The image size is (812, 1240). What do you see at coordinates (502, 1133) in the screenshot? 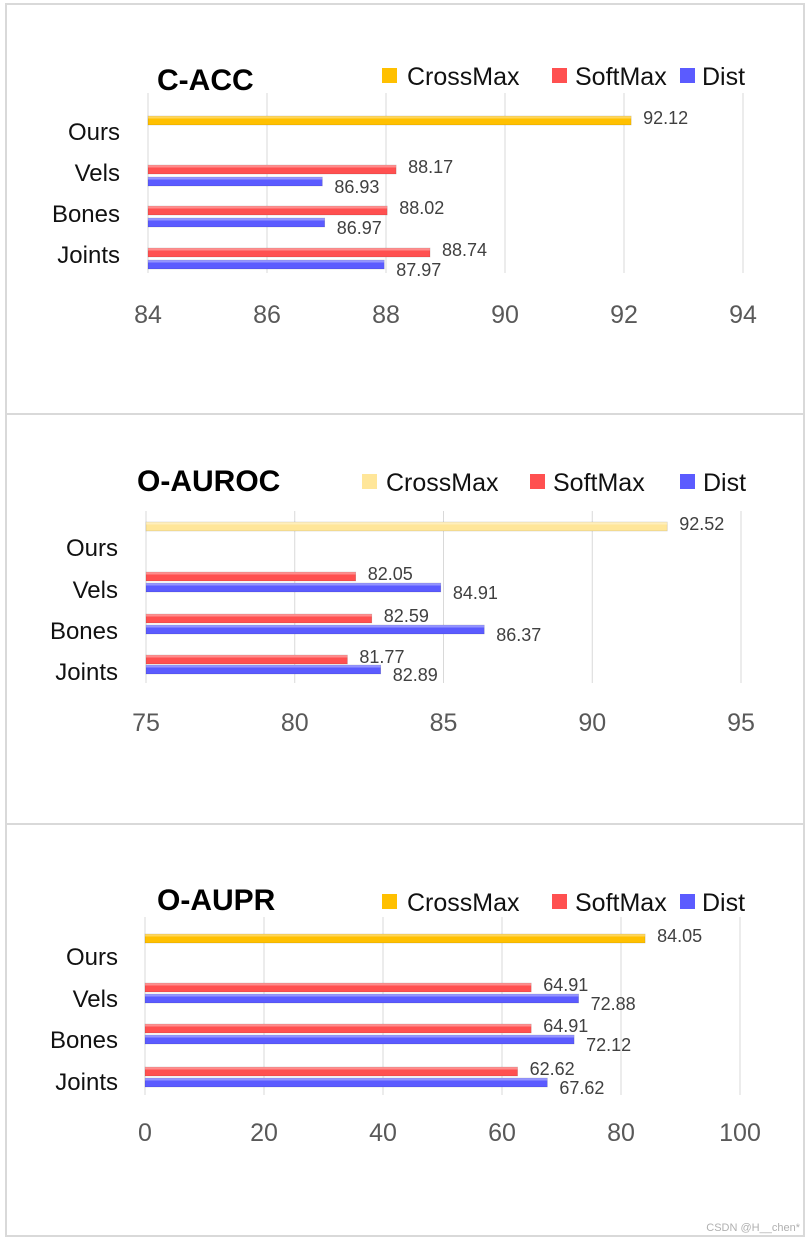
I see `x-tick-label: 60` at bounding box center [502, 1133].